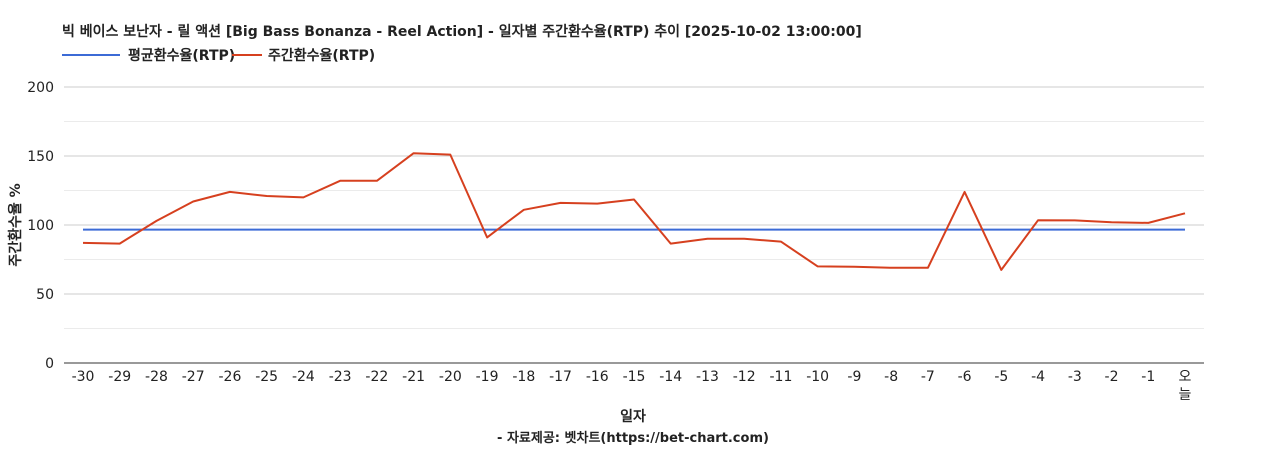 The image size is (1268, 450). What do you see at coordinates (523, 377) in the screenshot?
I see `x-tick-label: -18` at bounding box center [523, 377].